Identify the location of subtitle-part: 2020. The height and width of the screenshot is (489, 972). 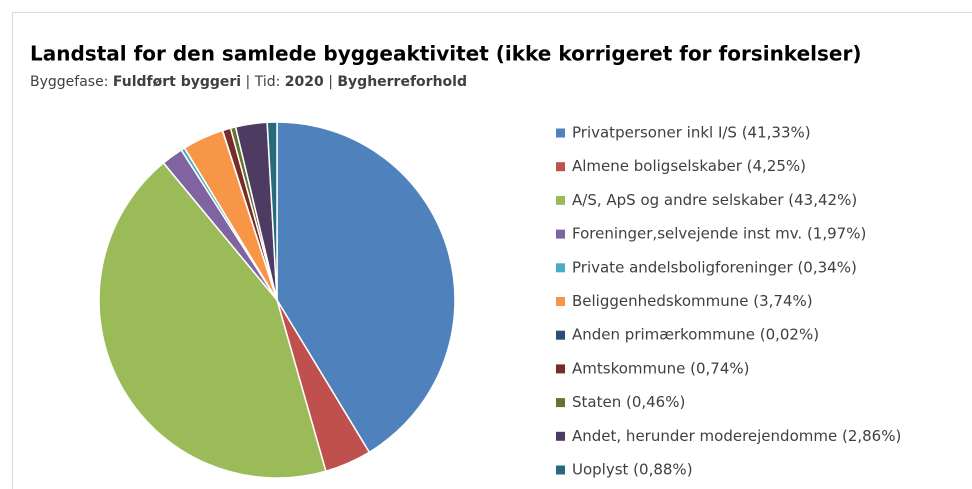
(304, 82).